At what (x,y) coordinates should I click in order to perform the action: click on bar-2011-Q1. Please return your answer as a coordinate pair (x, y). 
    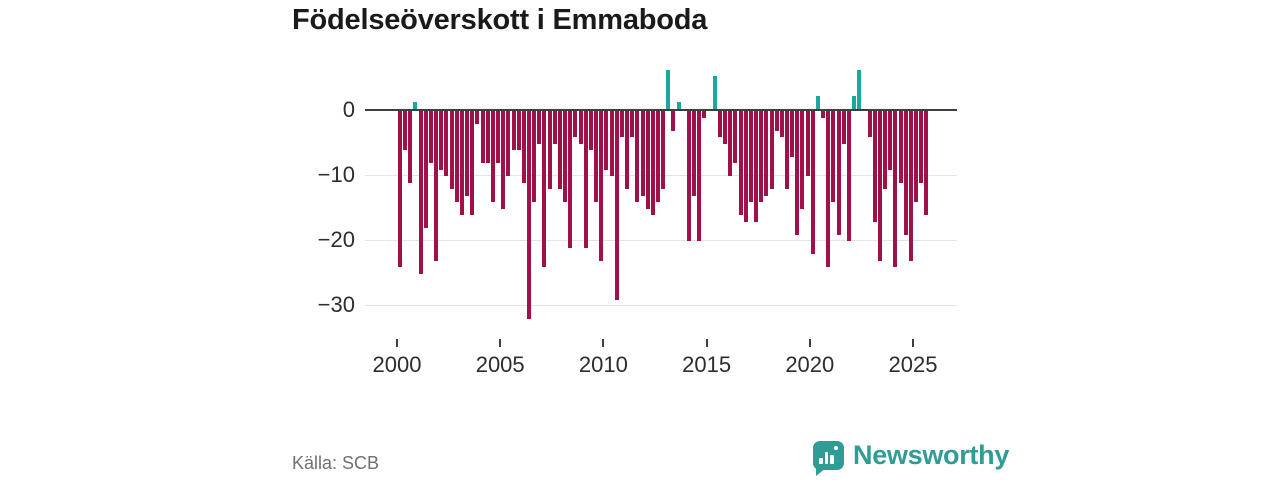
    Looking at the image, I should click on (627, 150).